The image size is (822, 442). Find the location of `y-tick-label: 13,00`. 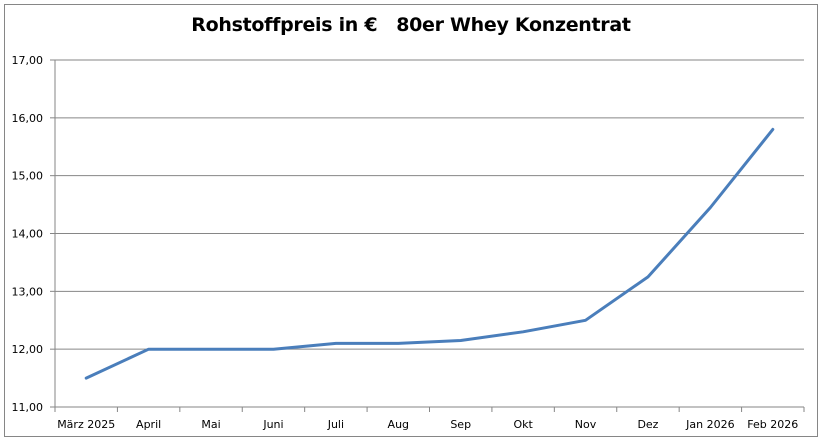

y-tick-label: 13,00 is located at coordinates (28, 291).